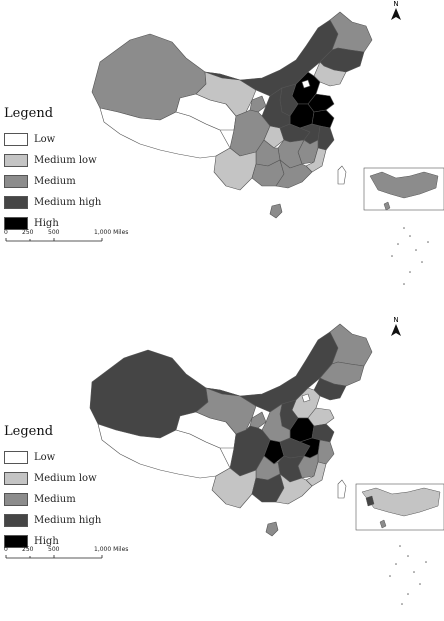  Describe the element at coordinates (404, 185) in the screenshot. I see `inset-land-top` at that location.